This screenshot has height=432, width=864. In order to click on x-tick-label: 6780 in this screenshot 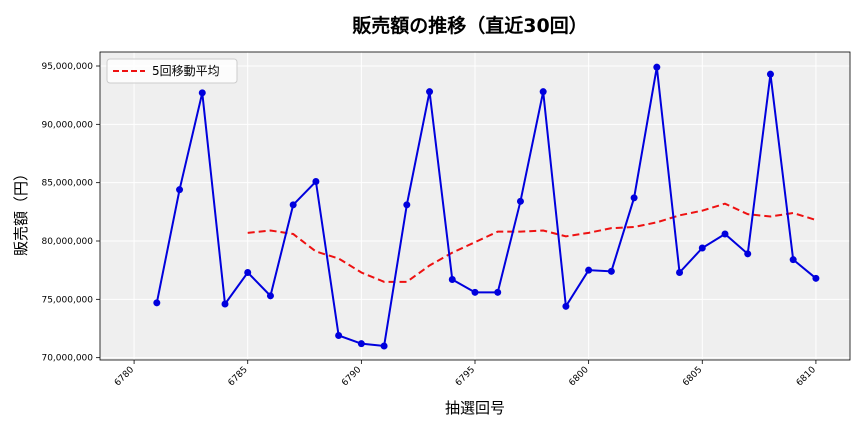, I will do `click(124, 376)`.